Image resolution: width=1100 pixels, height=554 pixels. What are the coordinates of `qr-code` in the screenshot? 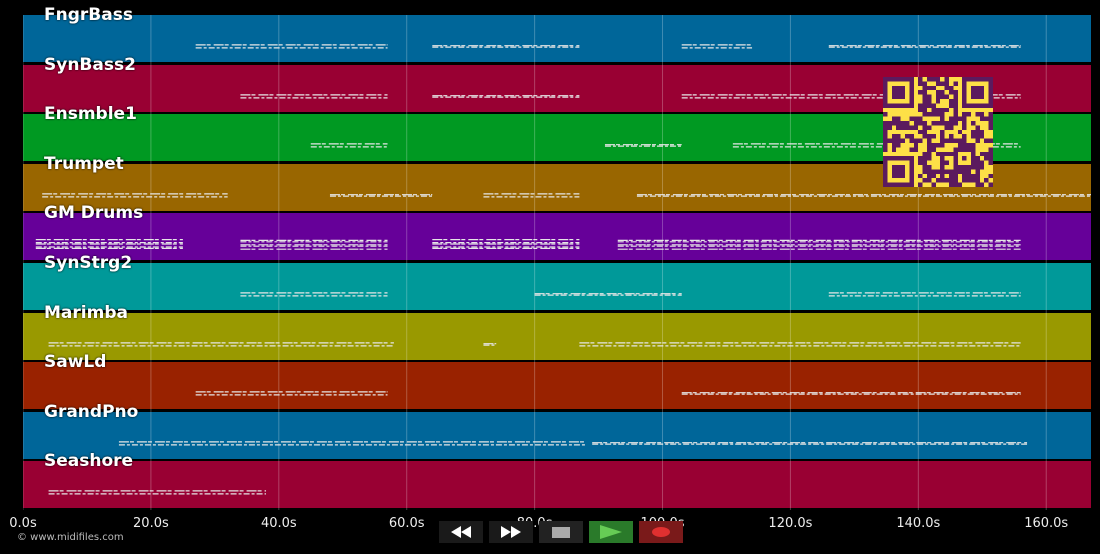 It's located at (938, 132).